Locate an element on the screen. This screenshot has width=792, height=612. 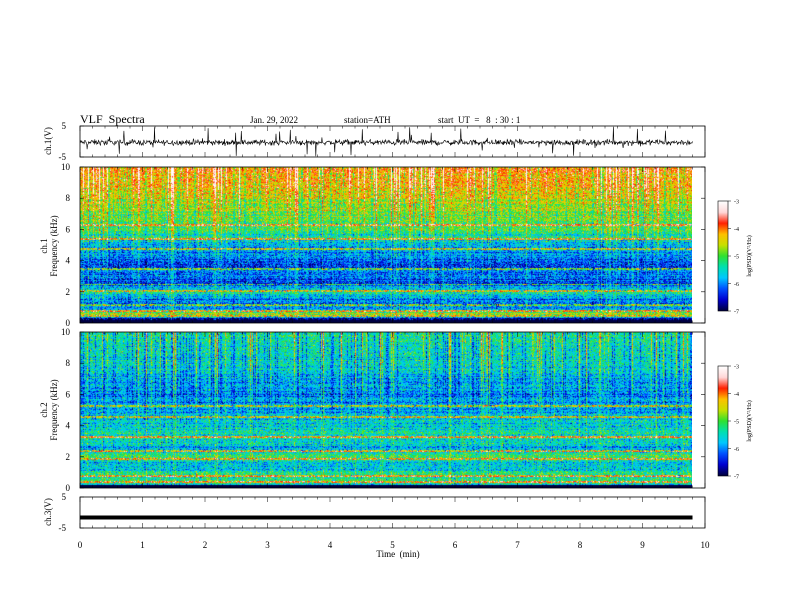
ch1-waveform-frame is located at coordinates (392, 141).